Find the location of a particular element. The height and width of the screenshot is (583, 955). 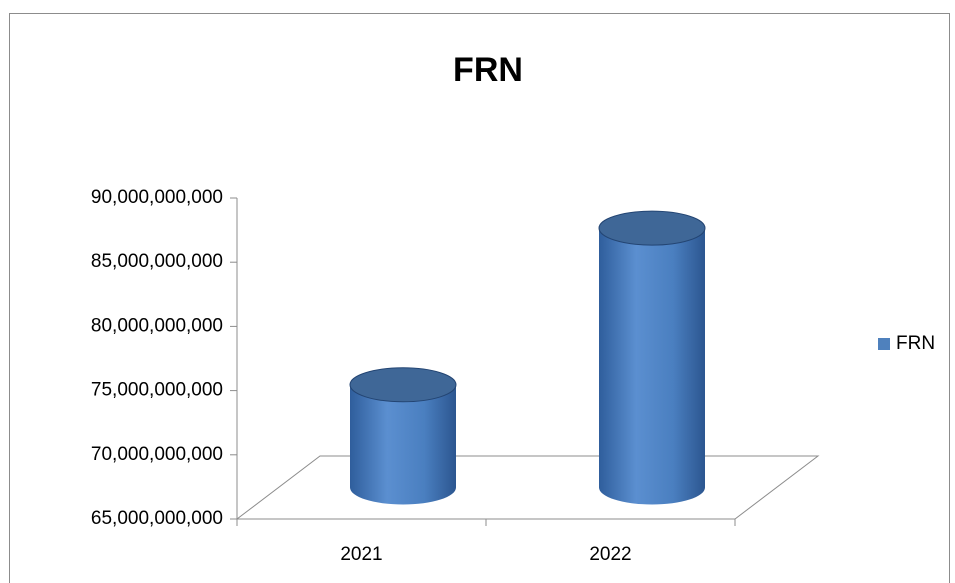

chart-title: FRN is located at coordinates (488, 70).